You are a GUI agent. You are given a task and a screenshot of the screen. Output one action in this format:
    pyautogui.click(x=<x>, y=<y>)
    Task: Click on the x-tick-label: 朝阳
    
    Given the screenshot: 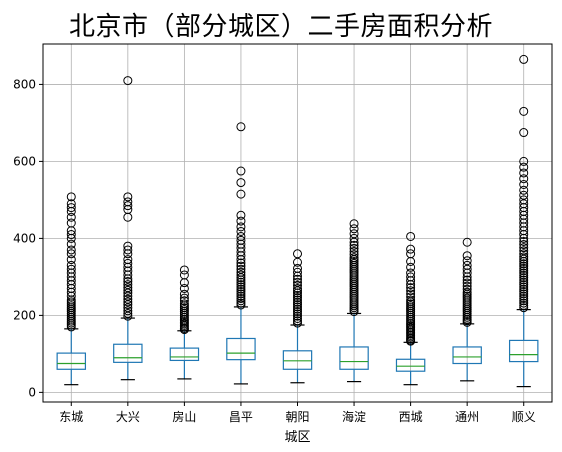 What is the action you would take?
    pyautogui.click(x=297, y=417)
    